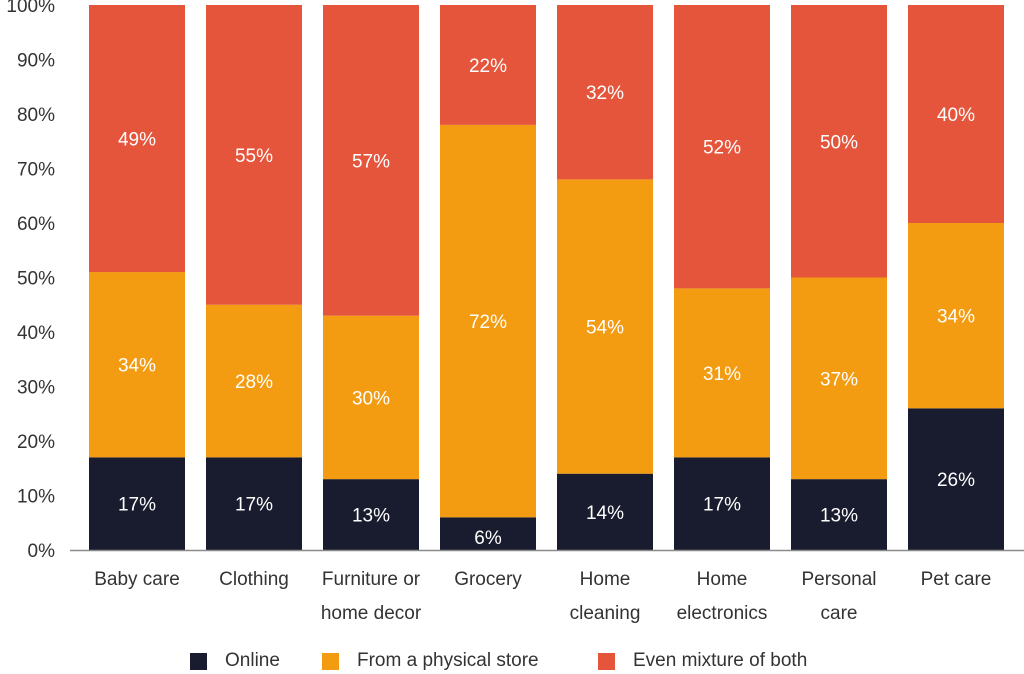  I want to click on x-tick-label: Personal care, so click(839, 596).